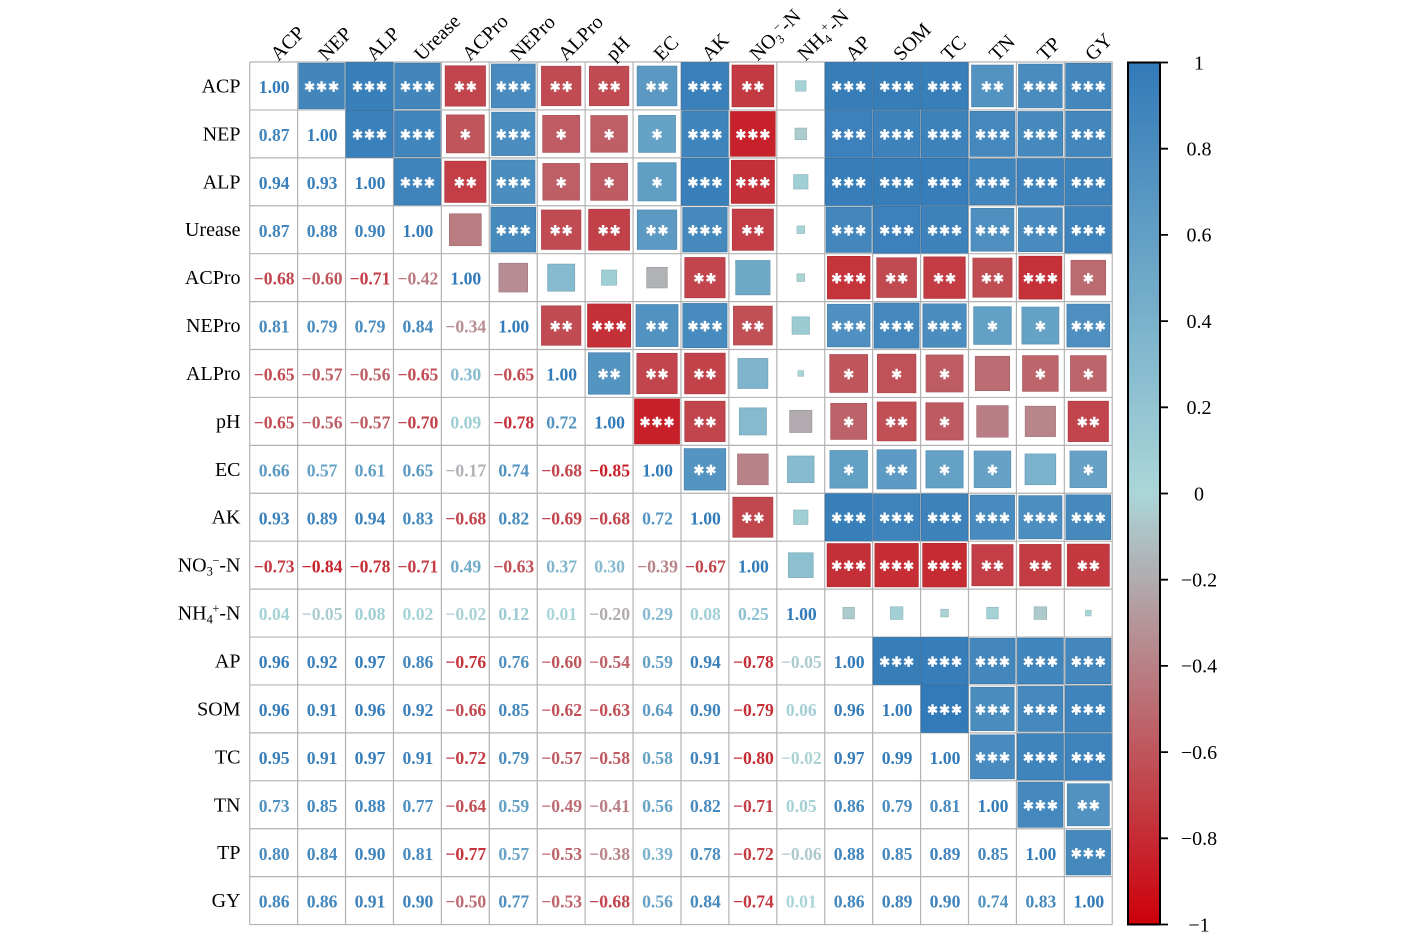 The image size is (1412, 941). Describe the element at coordinates (753, 806) in the screenshot. I see `svg-text: −0.71` at that location.